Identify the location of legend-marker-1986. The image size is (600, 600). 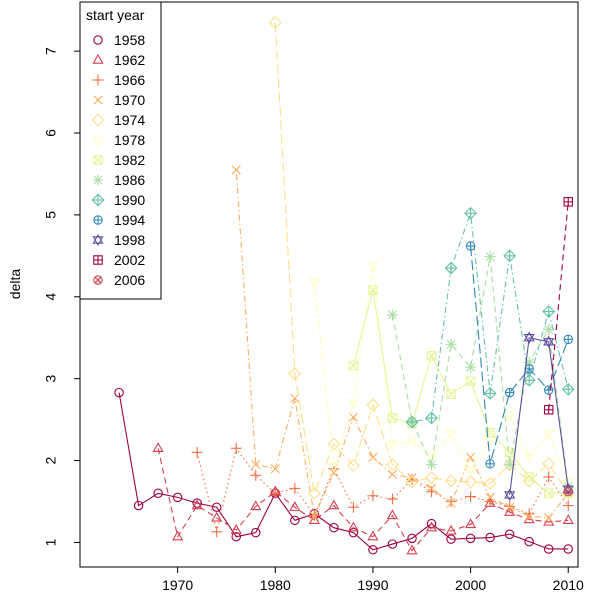
(98, 180).